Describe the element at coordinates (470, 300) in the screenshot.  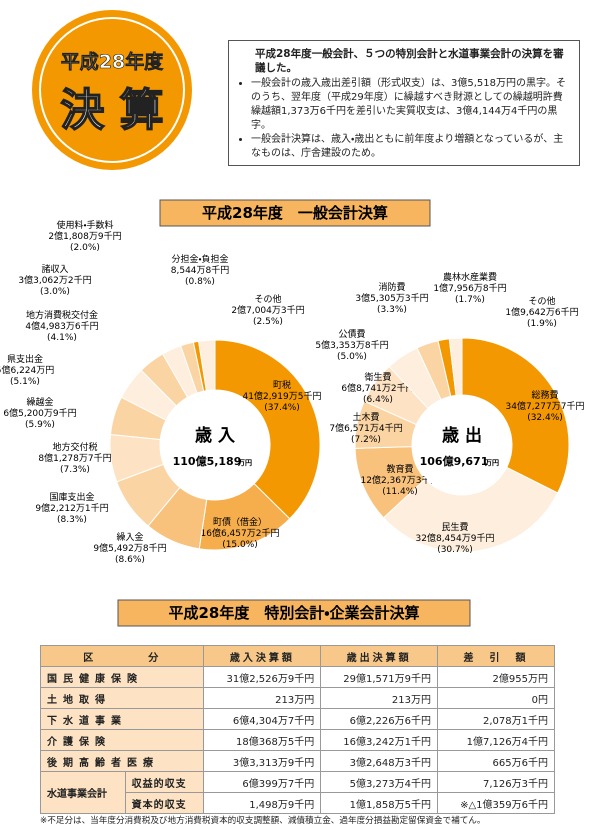
I see `segment-percent: (1.7%)` at that location.